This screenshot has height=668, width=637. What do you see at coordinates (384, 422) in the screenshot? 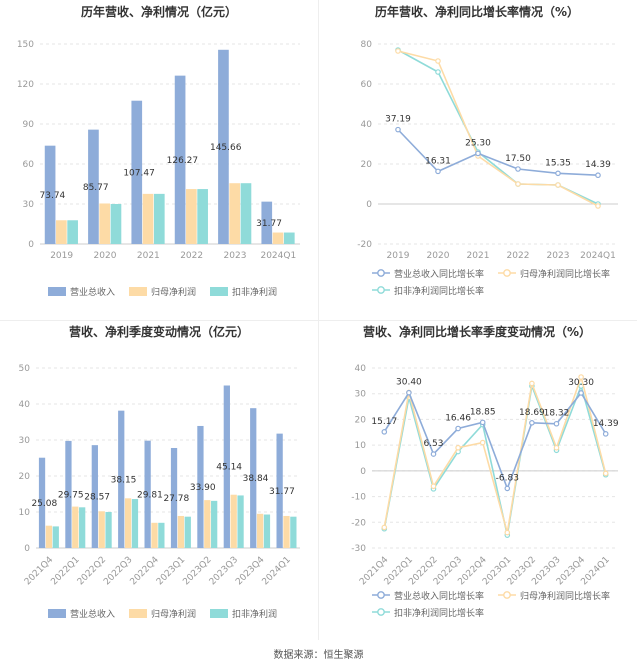
I see `data-label: 15.17` at bounding box center [384, 422].